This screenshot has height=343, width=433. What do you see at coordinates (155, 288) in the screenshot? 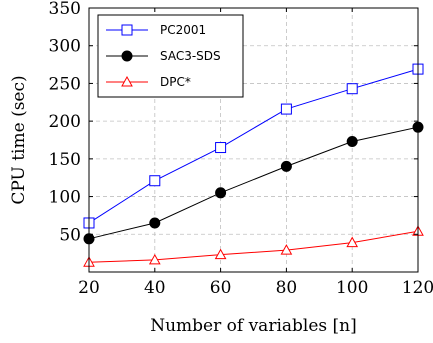
I see `x-tick-label: 40` at bounding box center [155, 288].